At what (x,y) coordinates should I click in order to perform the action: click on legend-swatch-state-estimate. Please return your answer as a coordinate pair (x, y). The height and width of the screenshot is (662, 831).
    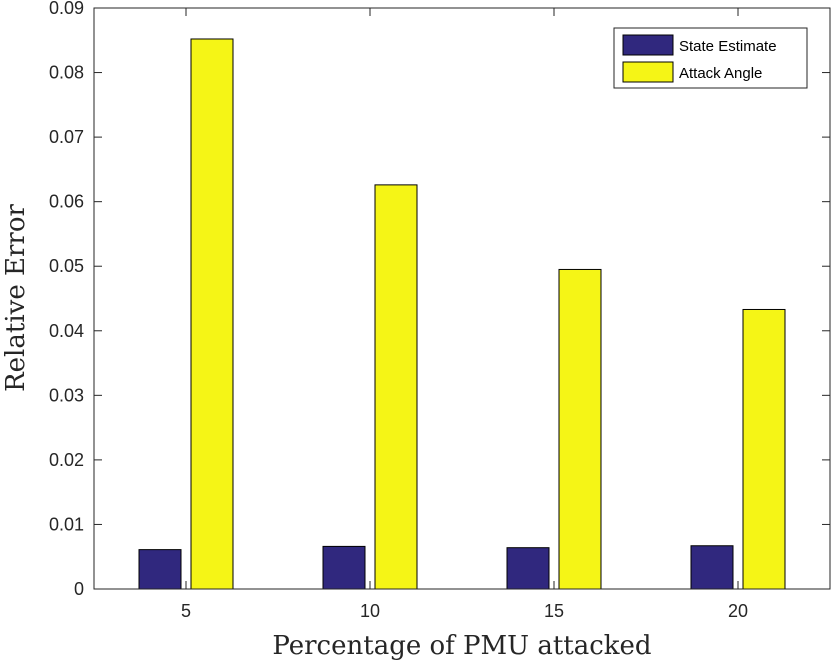
    Looking at the image, I should click on (648, 45).